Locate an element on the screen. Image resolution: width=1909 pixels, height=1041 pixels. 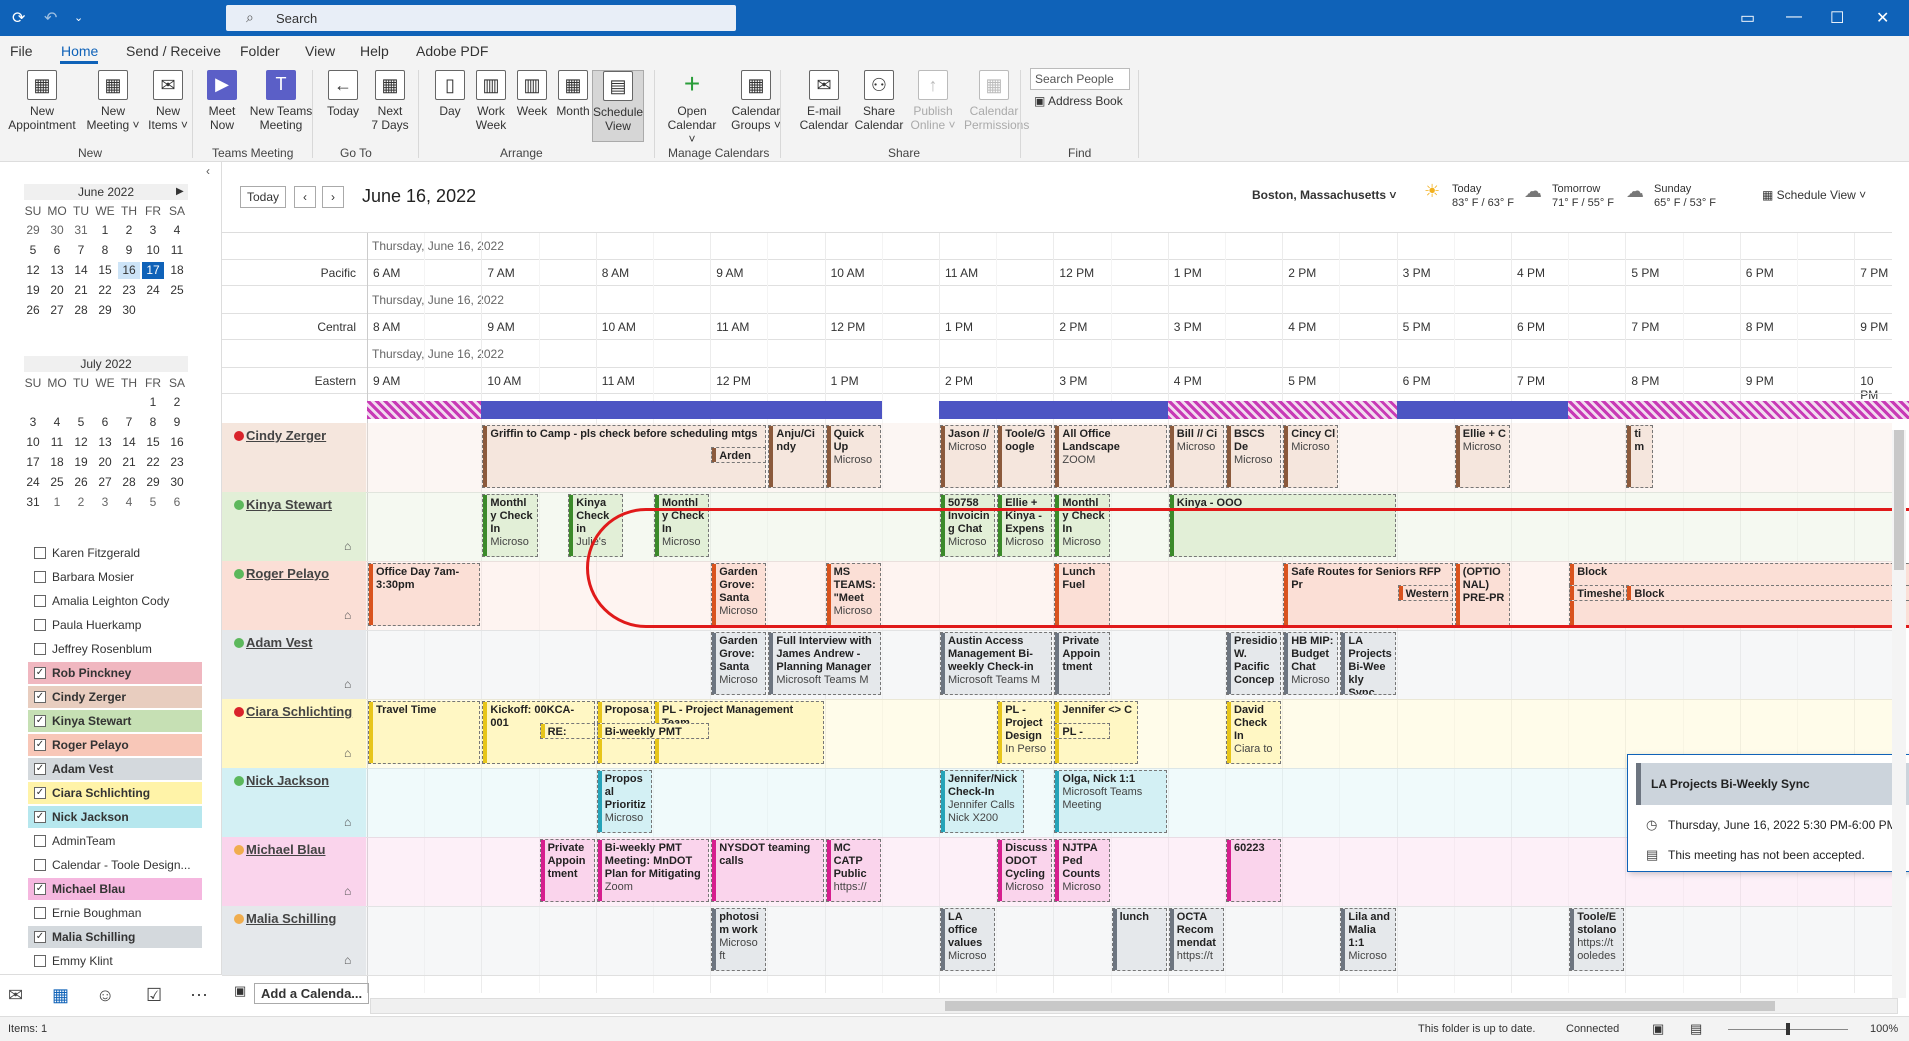
mini-calendar-day: 3 is located at coordinates (153, 230).